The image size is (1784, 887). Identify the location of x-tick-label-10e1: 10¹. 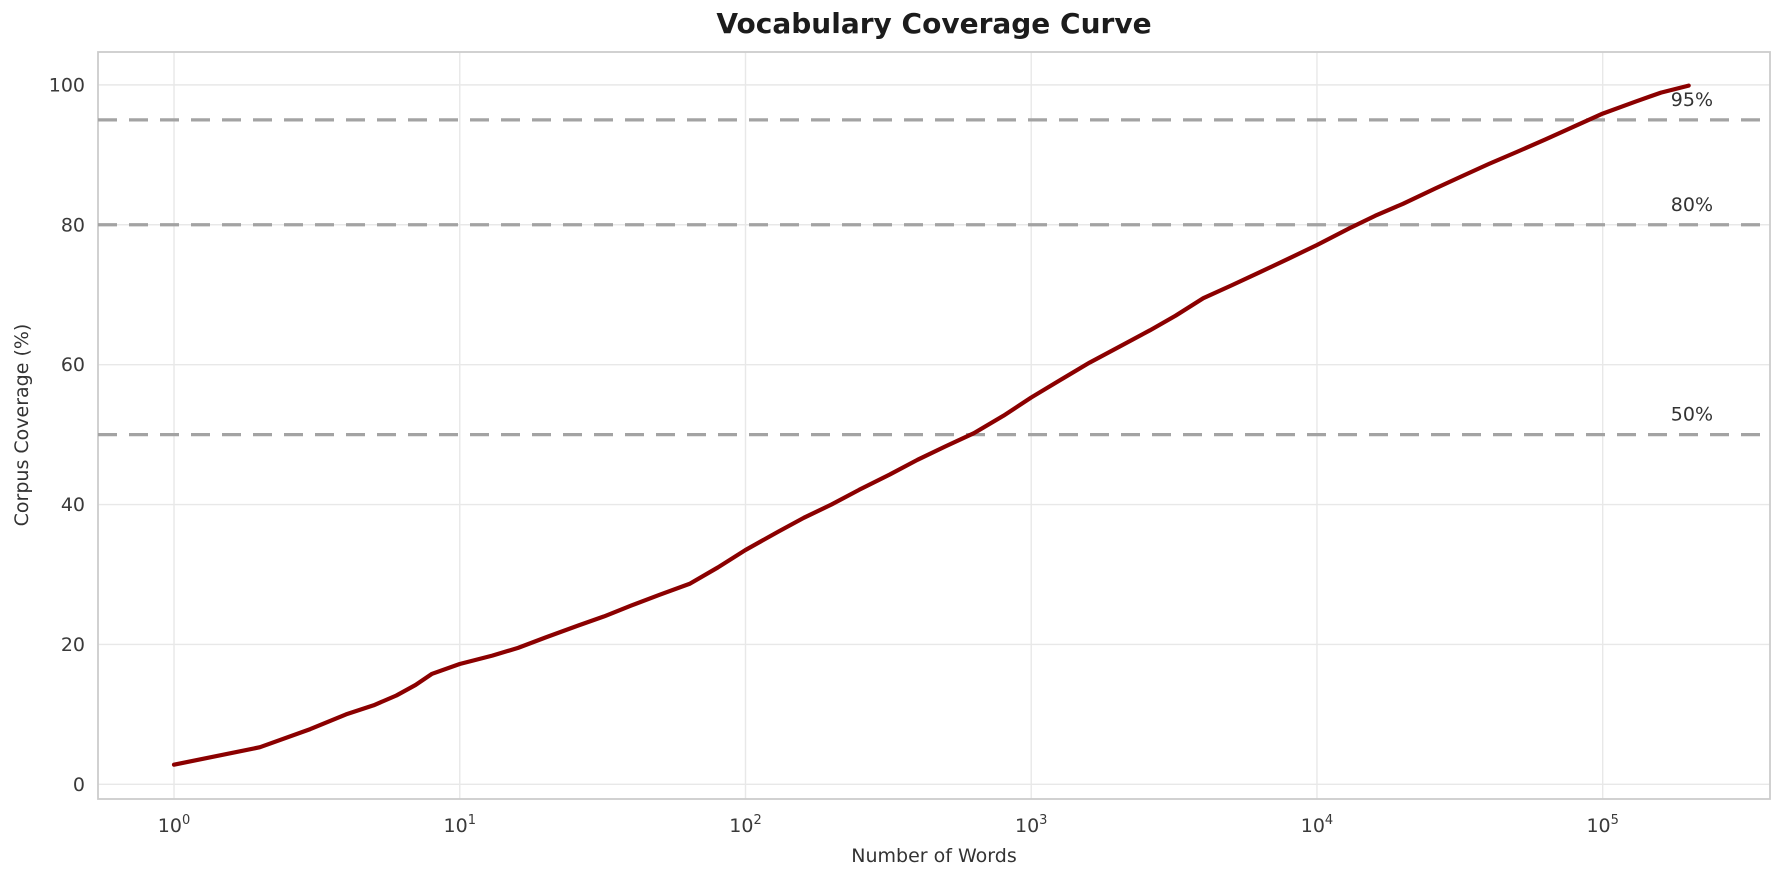
(460, 825).